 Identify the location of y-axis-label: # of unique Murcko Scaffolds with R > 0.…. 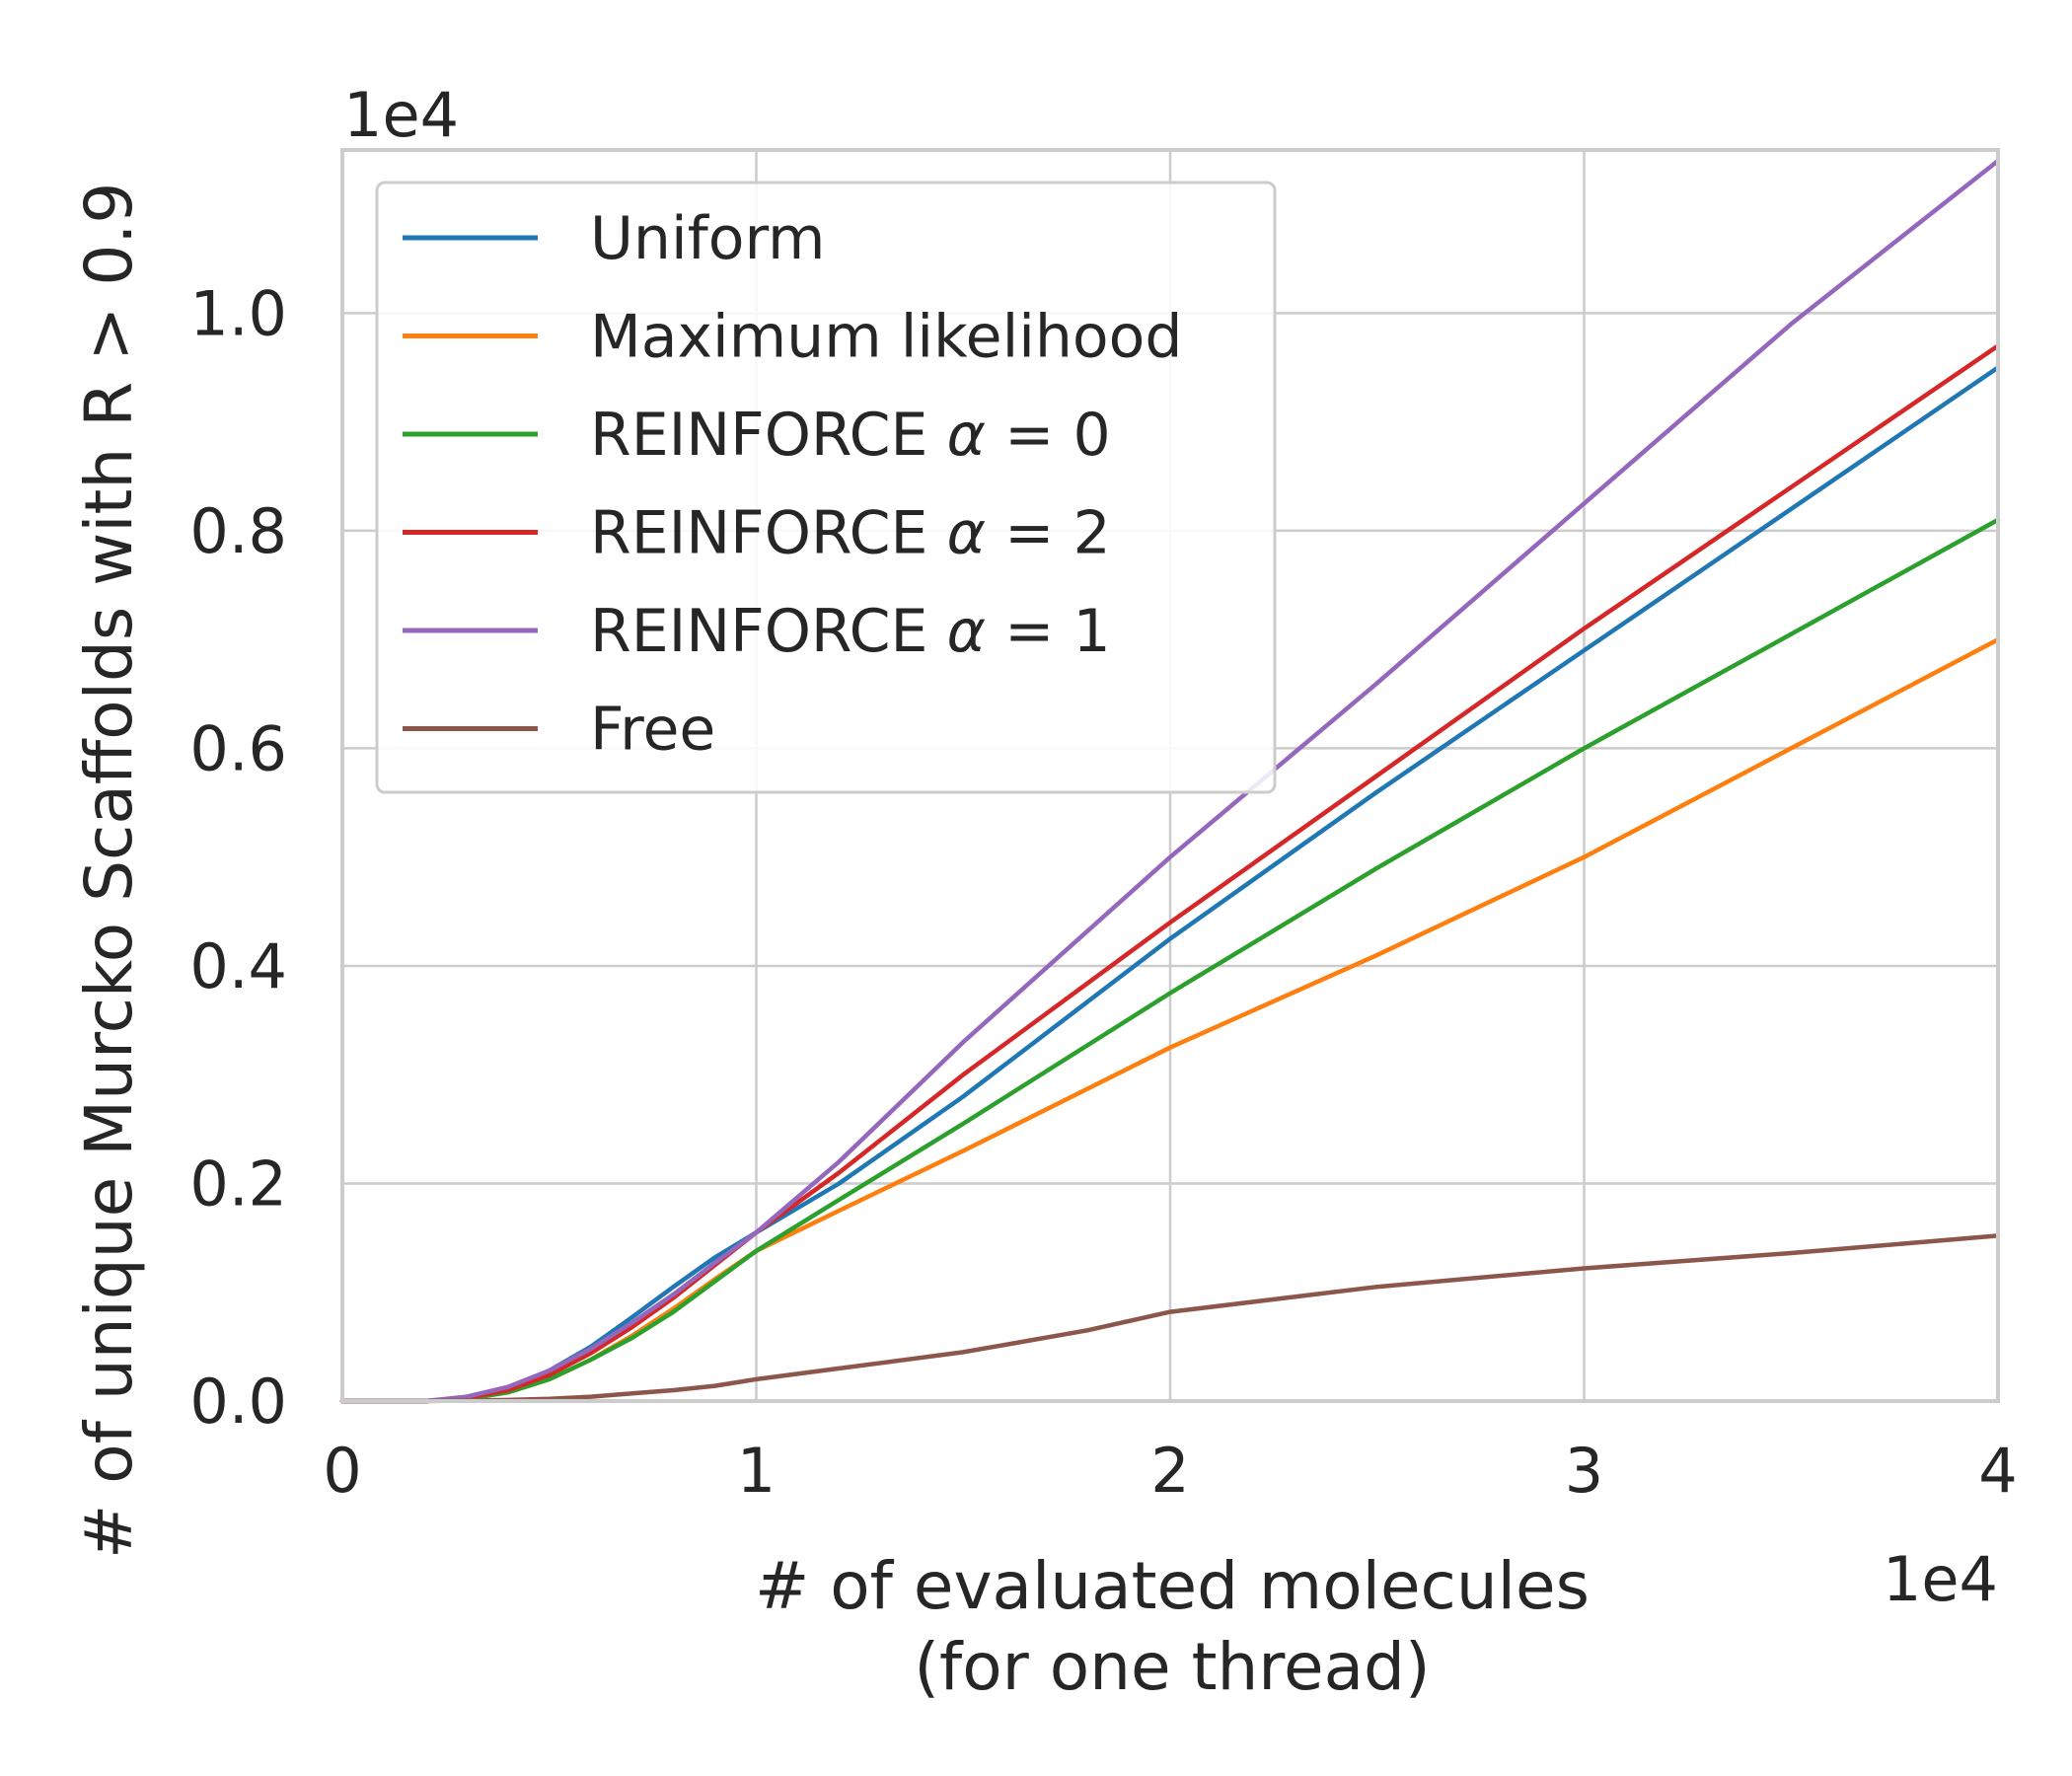
(109, 871).